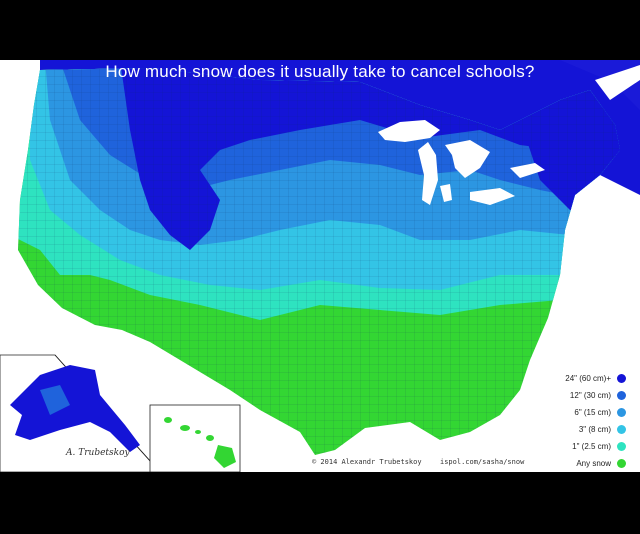 The width and height of the screenshot is (640, 534). I want to click on legend-item-3in: 3" (8 cm), so click(595, 429).